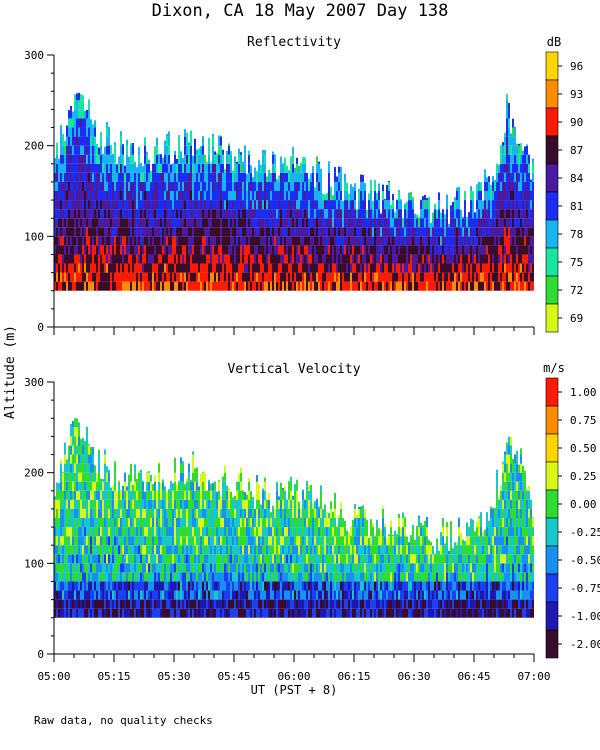 Image resolution: width=600 pixels, height=750 pixels. I want to click on figure-title: Dixon, CA 18 May 2007 Day 138, so click(300, 11).